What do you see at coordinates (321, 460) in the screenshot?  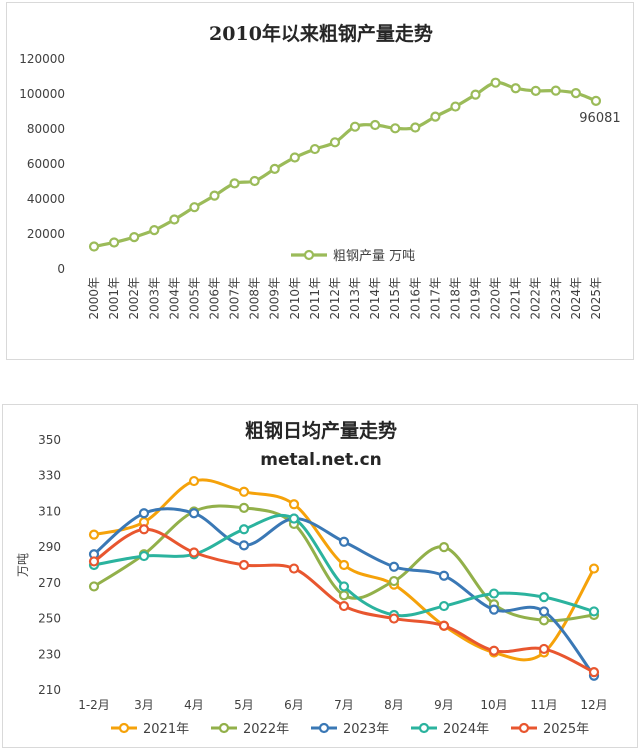 I see `chart-subtitle: metal.net.cn` at bounding box center [321, 460].